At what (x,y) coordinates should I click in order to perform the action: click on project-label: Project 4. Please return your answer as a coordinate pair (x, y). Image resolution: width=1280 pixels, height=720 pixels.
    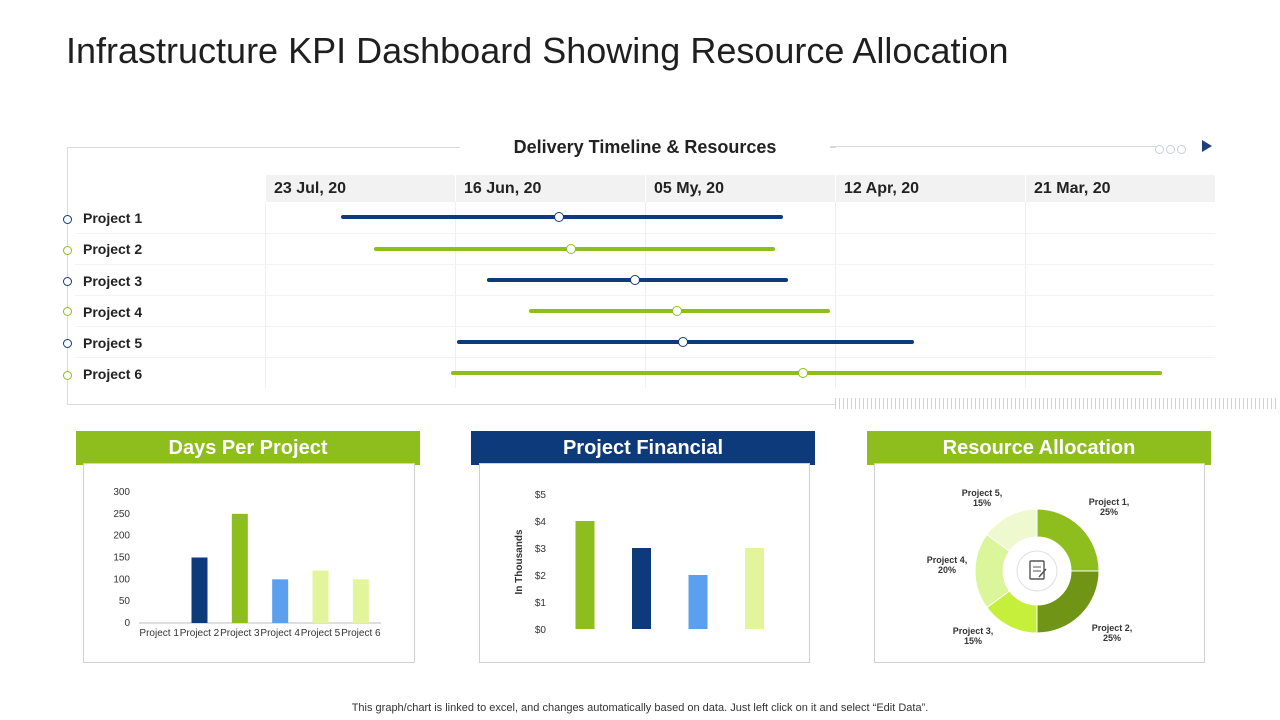
    Looking at the image, I should click on (113, 312).